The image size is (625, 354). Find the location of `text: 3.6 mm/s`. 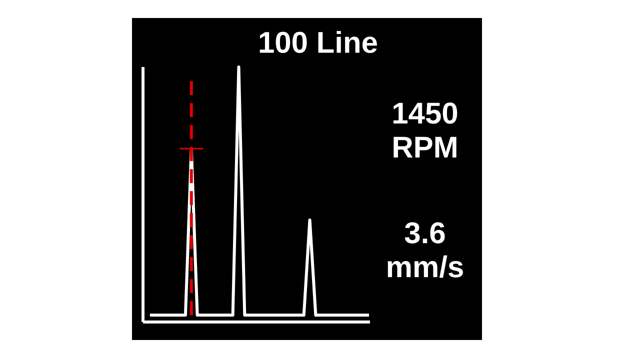

text: 3.6 mm/s is located at coordinates (425, 250).